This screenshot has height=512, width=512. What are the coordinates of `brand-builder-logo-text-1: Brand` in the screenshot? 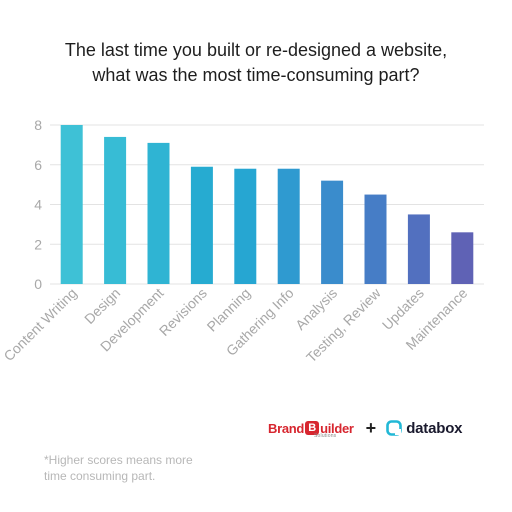 It's located at (286, 428).